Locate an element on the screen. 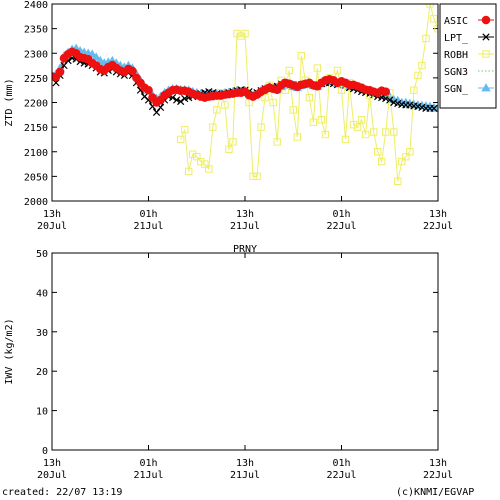 This screenshot has width=500, height=500. y-tick-label: 2300 is located at coordinates (36, 54).